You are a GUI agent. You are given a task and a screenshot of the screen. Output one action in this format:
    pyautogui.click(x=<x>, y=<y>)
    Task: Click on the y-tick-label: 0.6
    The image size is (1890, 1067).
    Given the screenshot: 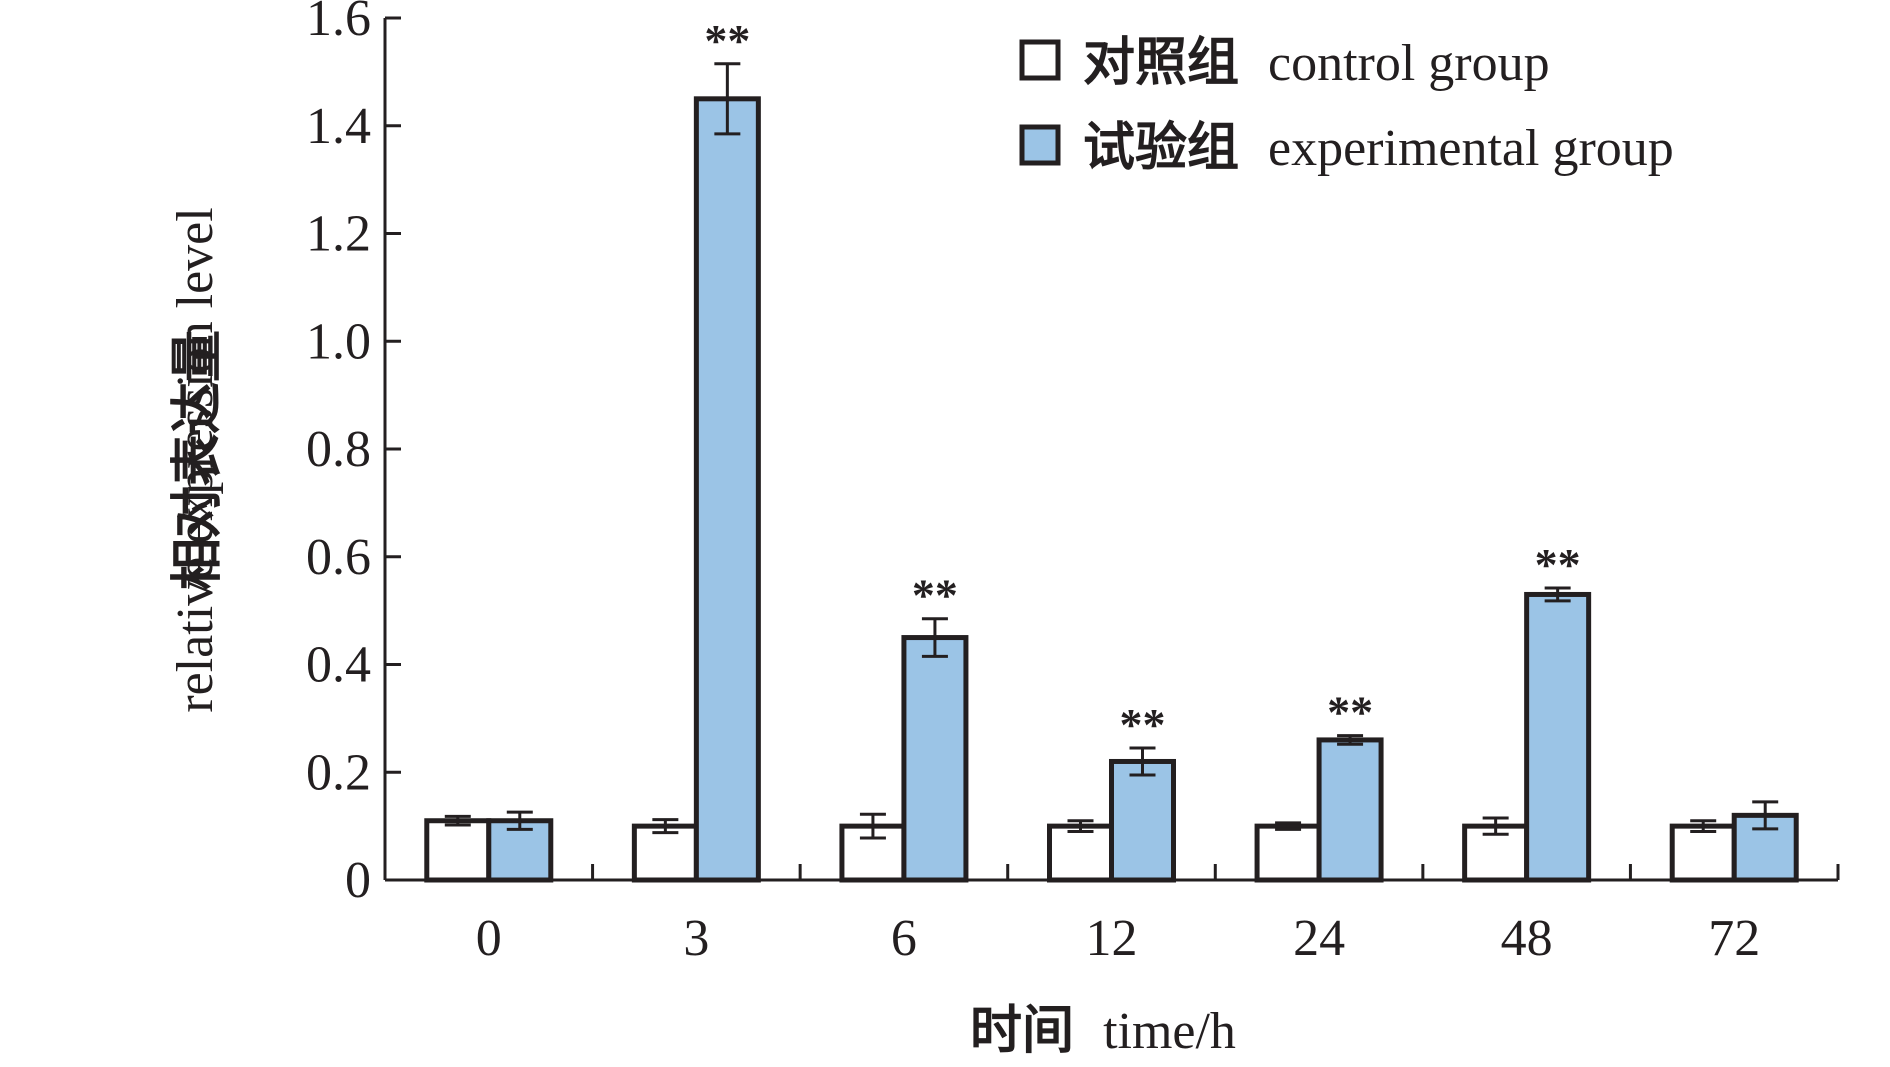 What is the action you would take?
    pyautogui.click(x=338, y=557)
    